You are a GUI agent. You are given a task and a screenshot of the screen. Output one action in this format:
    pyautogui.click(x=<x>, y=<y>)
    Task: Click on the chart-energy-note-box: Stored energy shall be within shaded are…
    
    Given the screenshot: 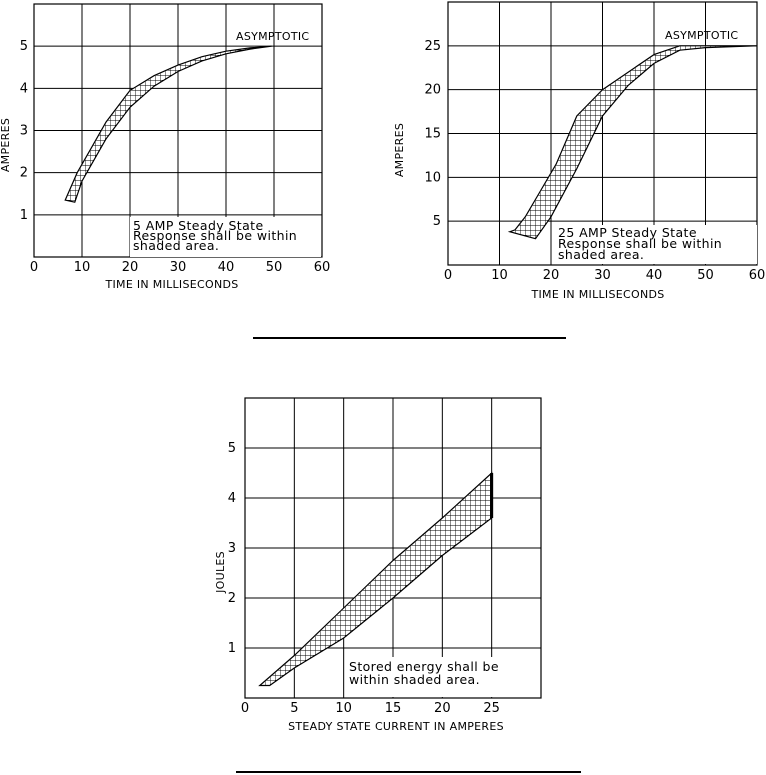 What is the action you would take?
    pyautogui.click(x=442, y=677)
    